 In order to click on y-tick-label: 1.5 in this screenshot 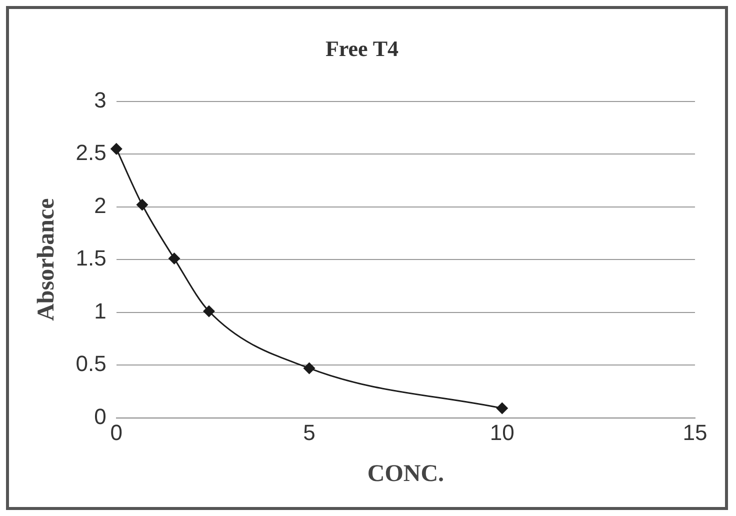, I will do `click(91, 258)`.